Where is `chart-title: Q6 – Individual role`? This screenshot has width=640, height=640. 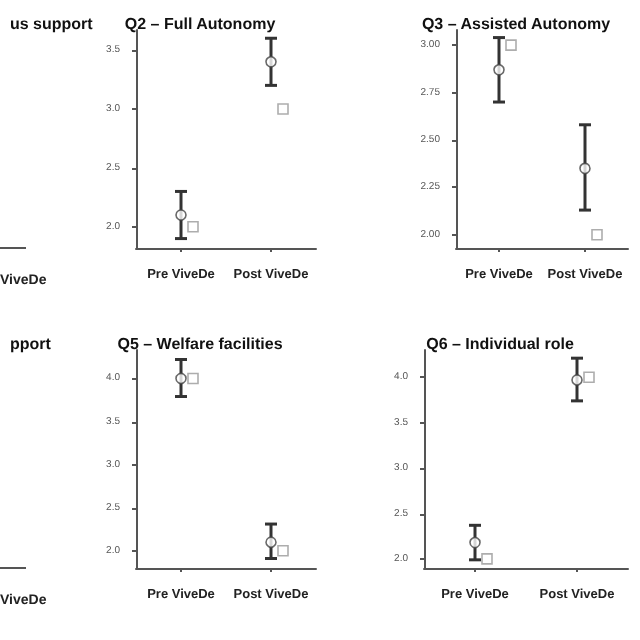
chart-title: Q6 – Individual role is located at coordinates (500, 344).